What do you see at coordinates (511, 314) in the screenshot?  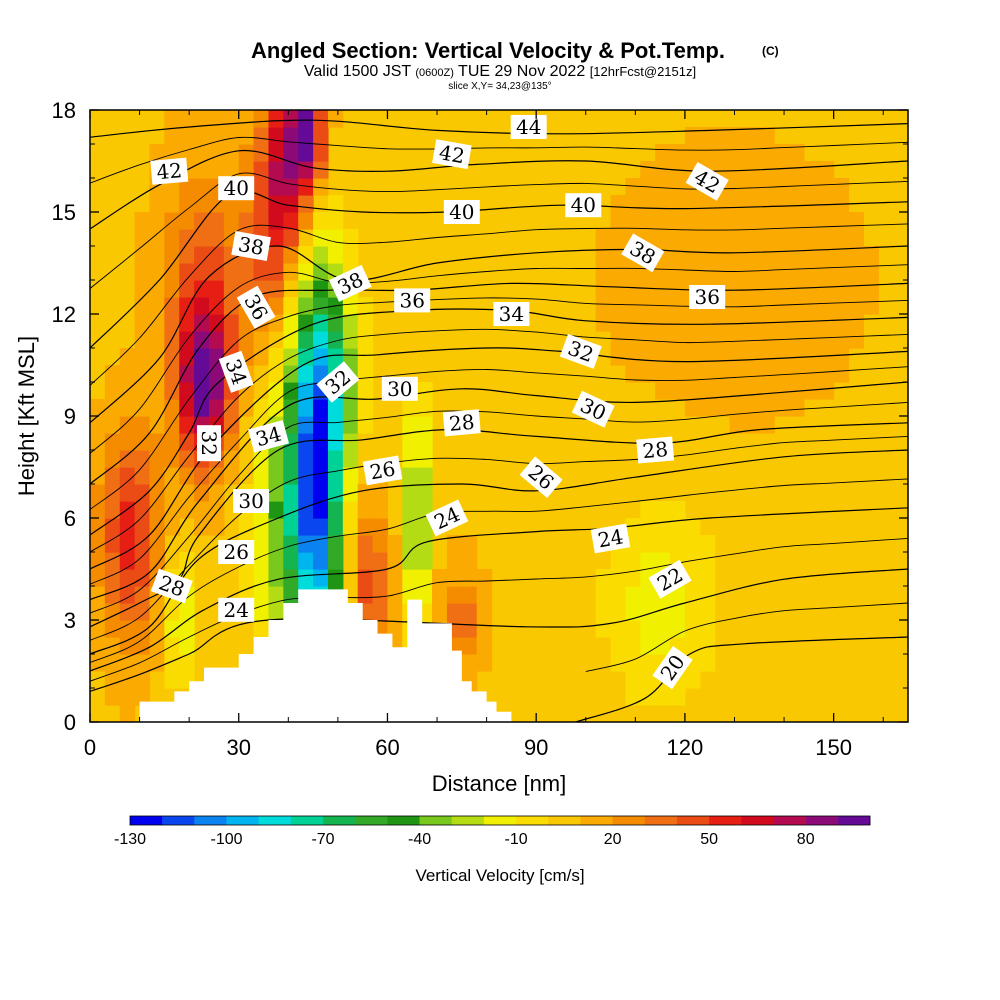 I see `contour-label-text: 34` at bounding box center [511, 314].